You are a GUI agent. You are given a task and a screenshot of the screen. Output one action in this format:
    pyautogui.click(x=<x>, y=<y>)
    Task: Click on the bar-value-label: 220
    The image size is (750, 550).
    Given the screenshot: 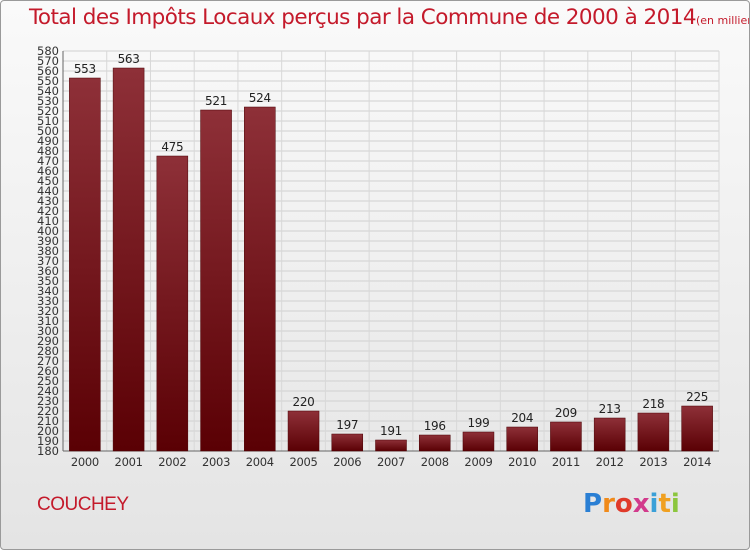 What is the action you would take?
    pyautogui.click(x=304, y=402)
    